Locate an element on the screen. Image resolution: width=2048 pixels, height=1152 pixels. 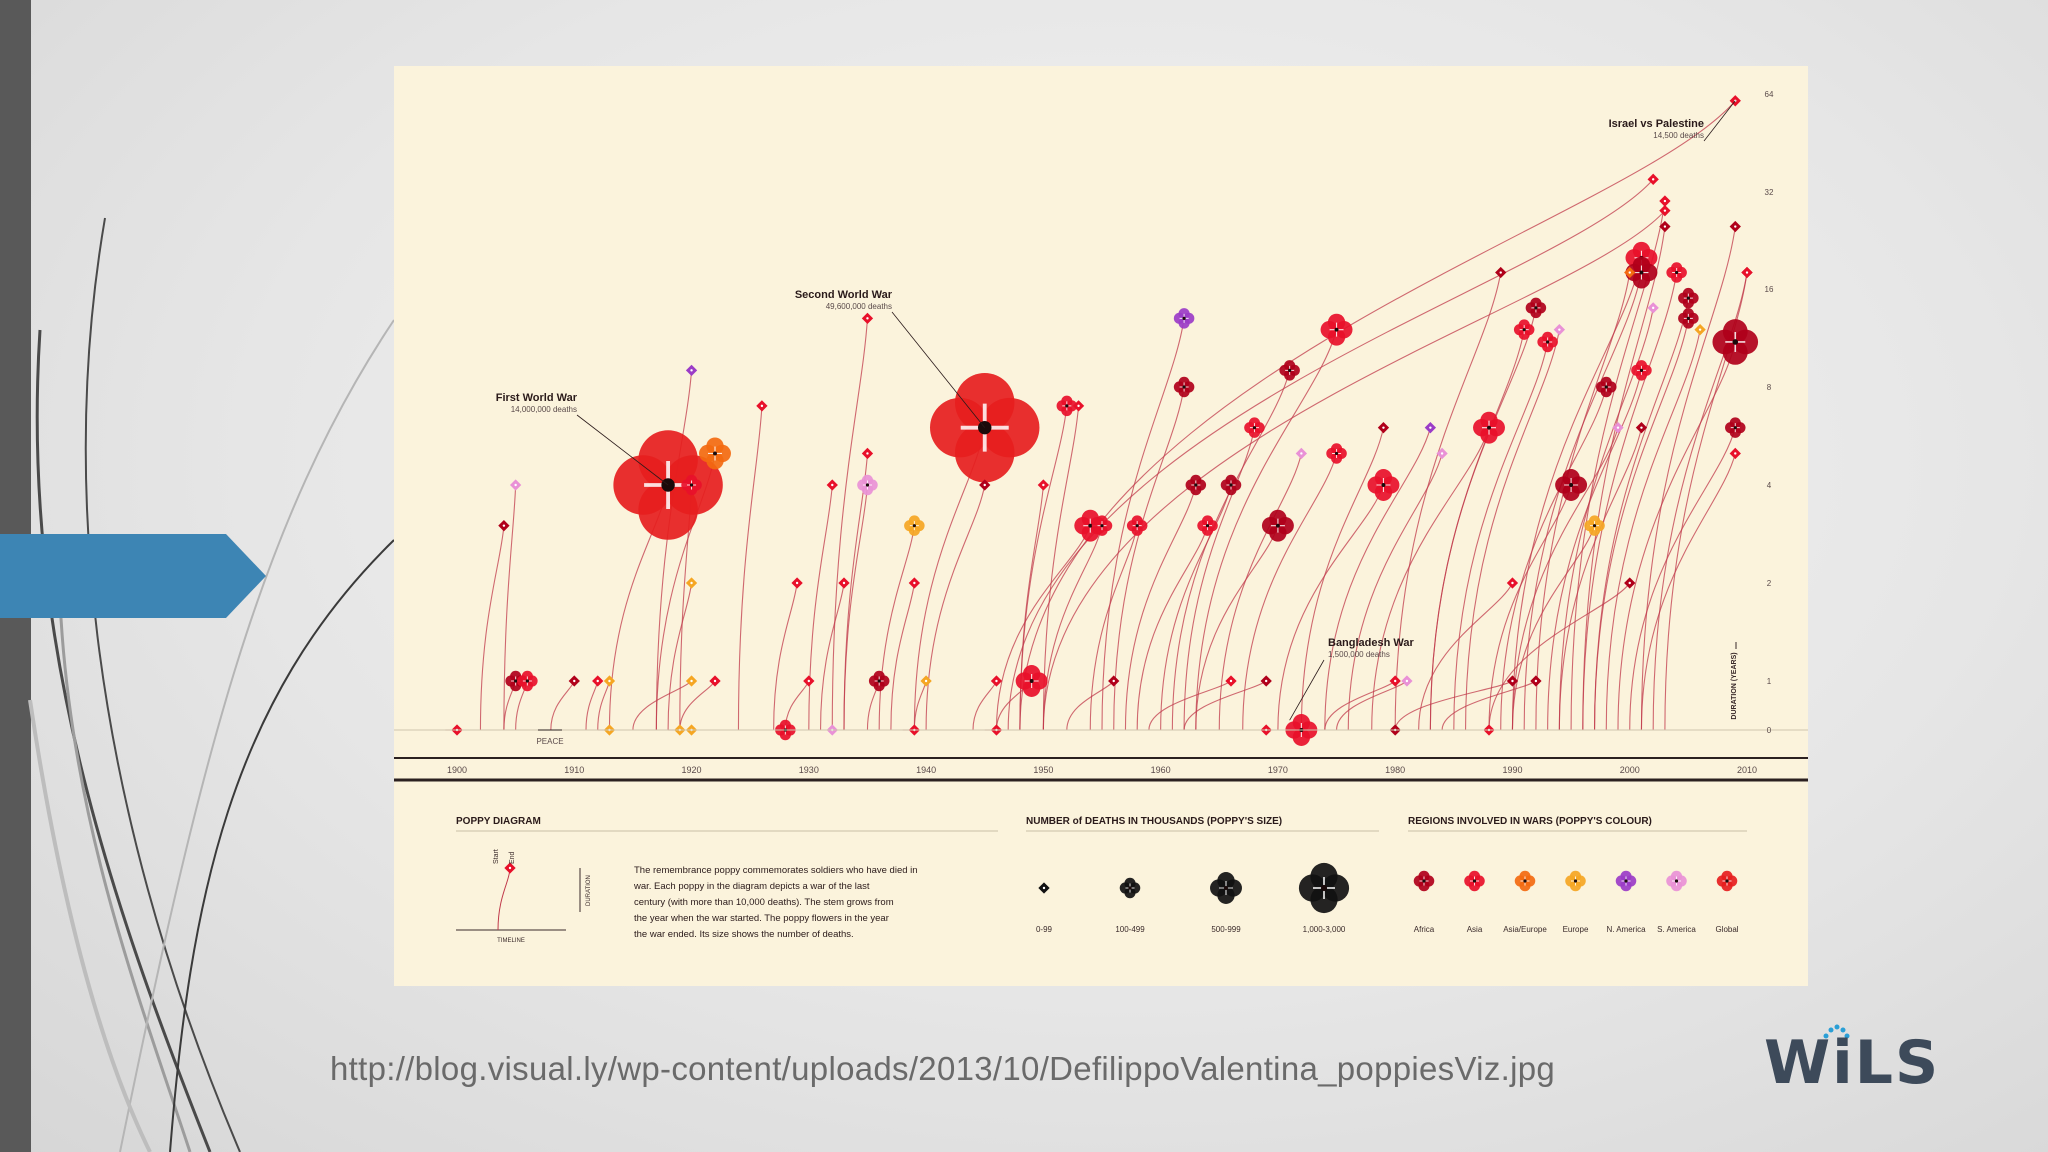
annotation-subtitle: 14,000,000 deaths is located at coordinates (544, 409).